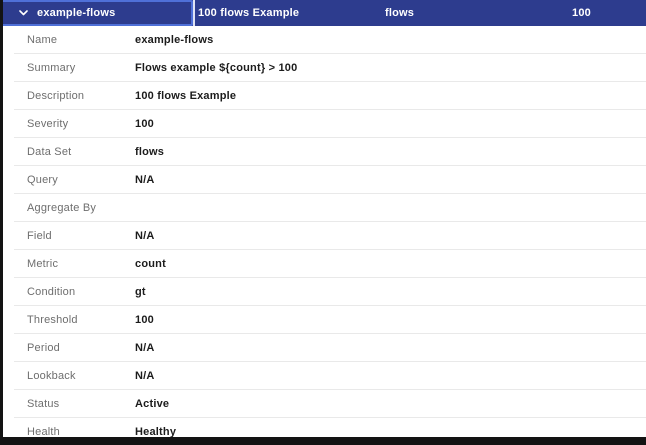 The width and height of the screenshot is (646, 445). Describe the element at coordinates (323, 152) in the screenshot. I see `detail-row: Data Set flows` at that location.